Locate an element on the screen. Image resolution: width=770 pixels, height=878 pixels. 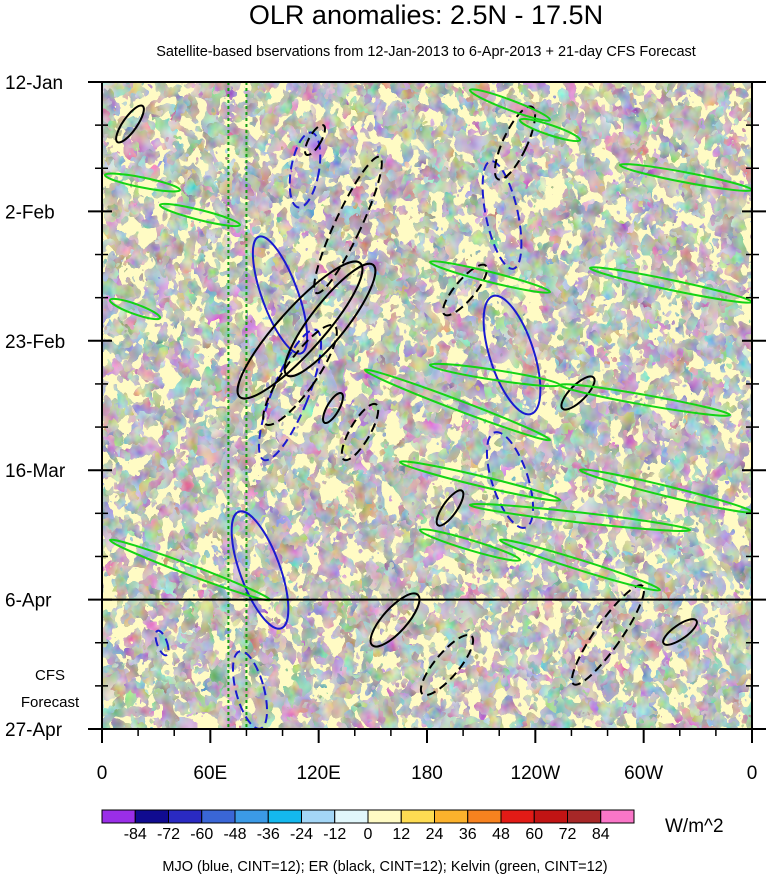
colorbar-label: 60 is located at coordinates (534, 834).